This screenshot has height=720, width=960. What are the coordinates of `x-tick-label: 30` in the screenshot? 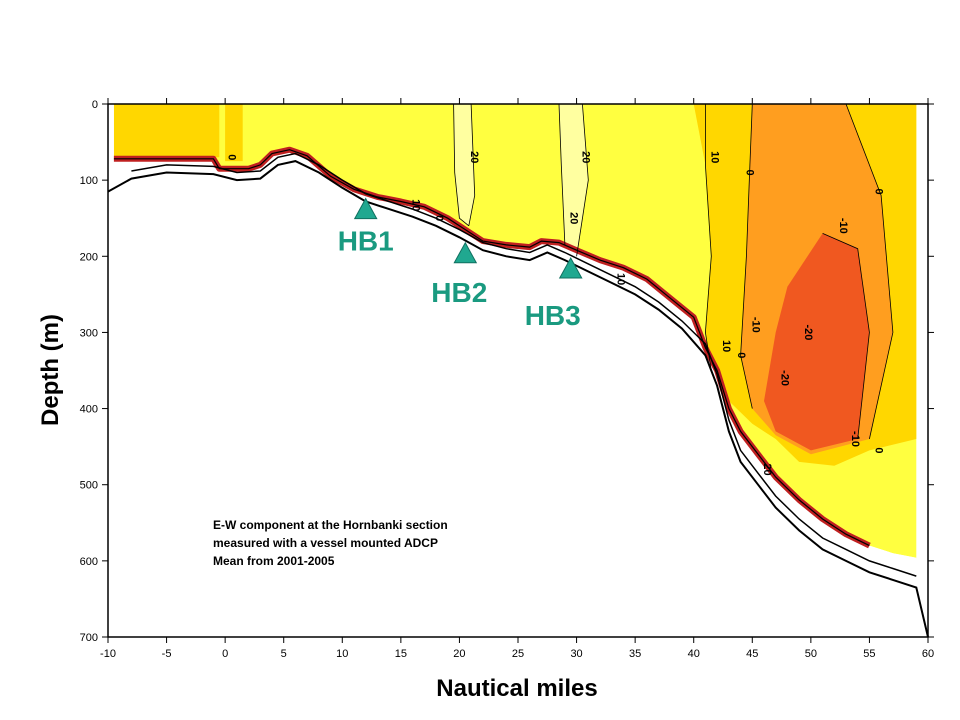 It's located at (576, 654).